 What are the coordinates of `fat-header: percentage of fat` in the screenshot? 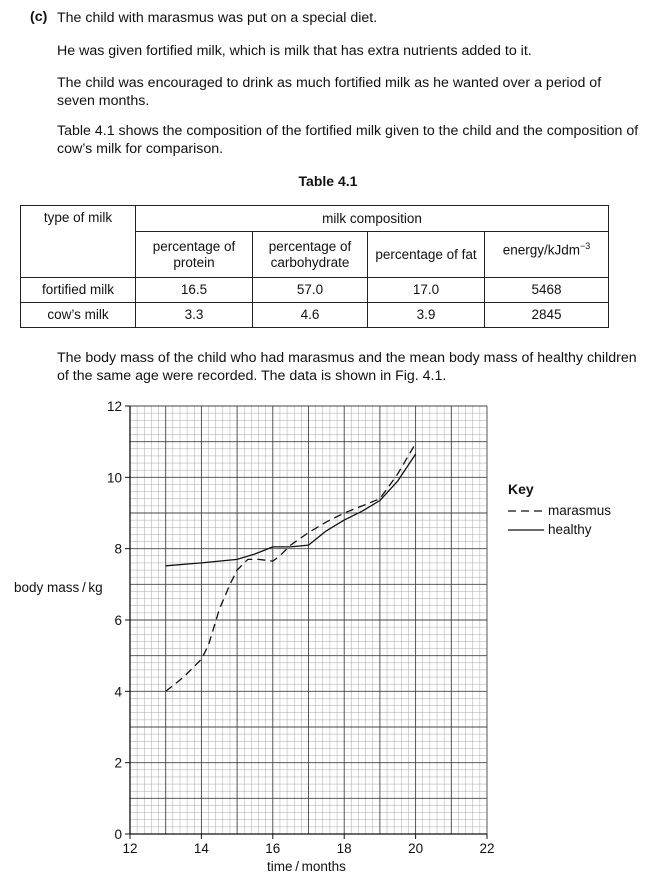 It's located at (426, 254).